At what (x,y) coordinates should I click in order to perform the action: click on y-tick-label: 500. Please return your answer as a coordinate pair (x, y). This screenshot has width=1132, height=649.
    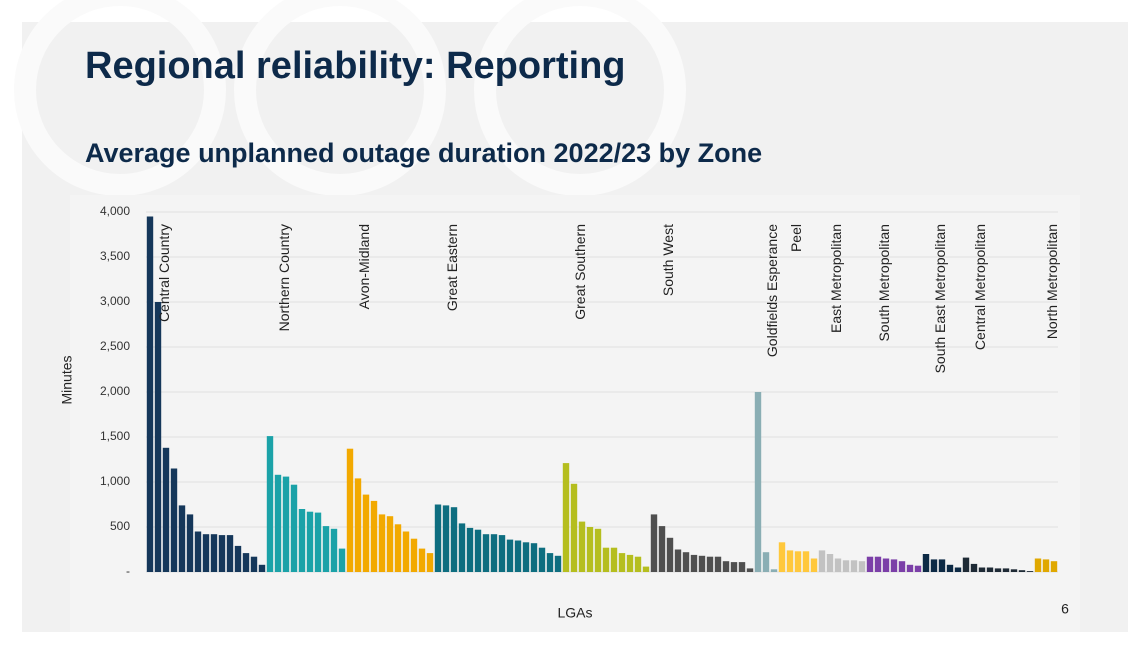
    Looking at the image, I should click on (120, 526).